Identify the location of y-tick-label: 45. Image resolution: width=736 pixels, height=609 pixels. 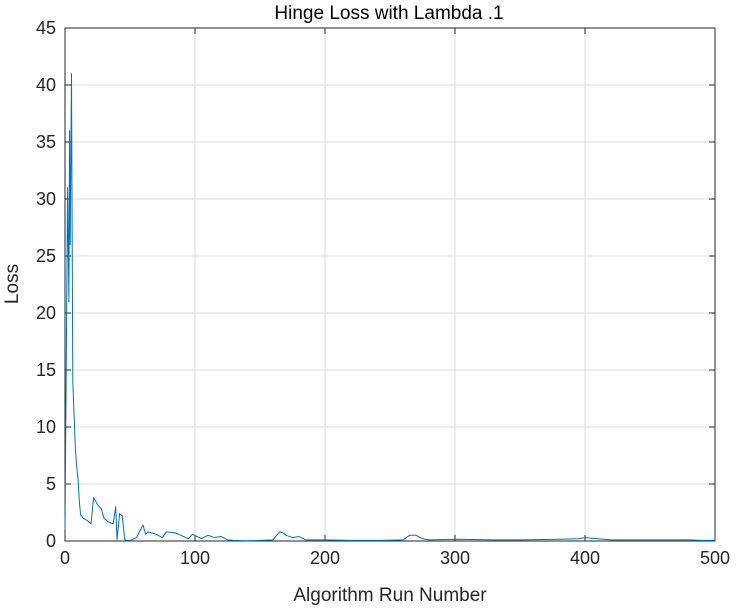
(46, 28).